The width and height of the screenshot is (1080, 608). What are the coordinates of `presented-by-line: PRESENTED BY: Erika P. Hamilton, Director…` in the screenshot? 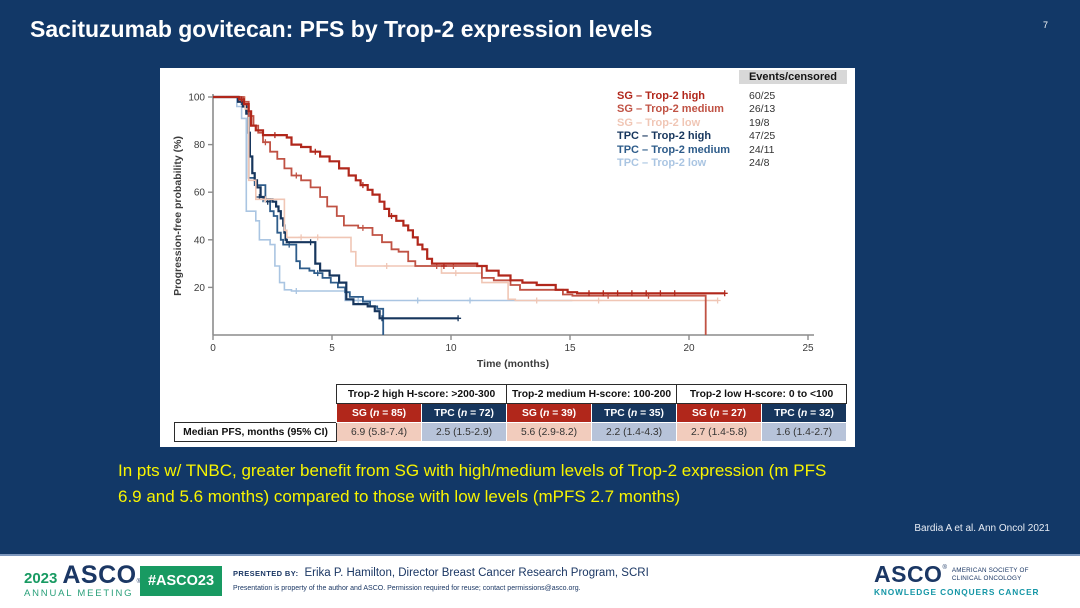 It's located at (441, 573).